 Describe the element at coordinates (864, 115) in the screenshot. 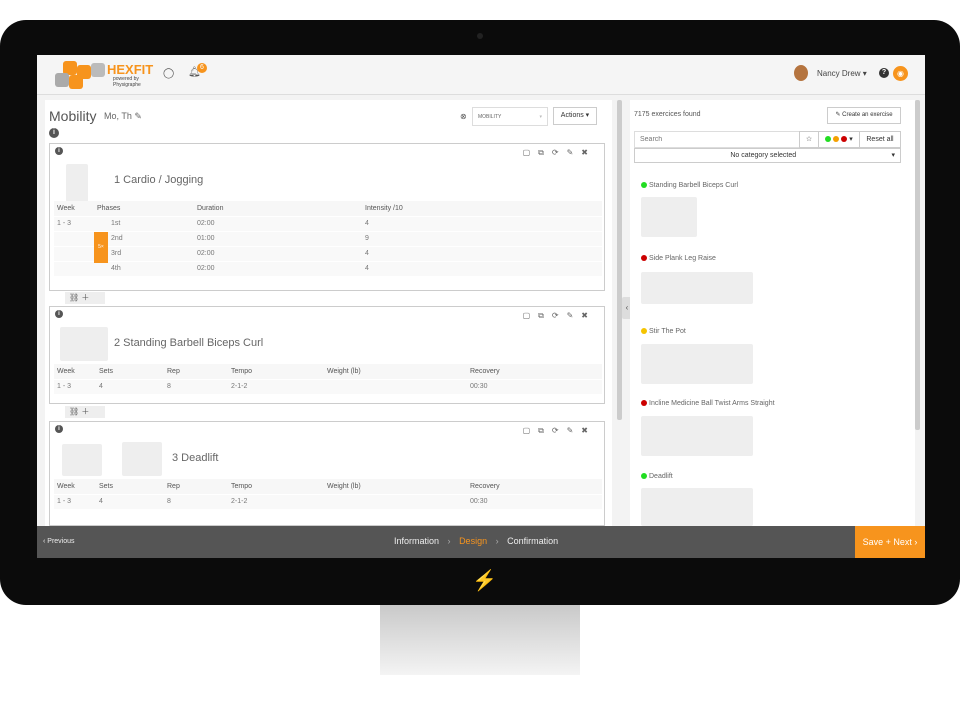

I see `create-exercise-button: ✎ Create an exercise` at that location.